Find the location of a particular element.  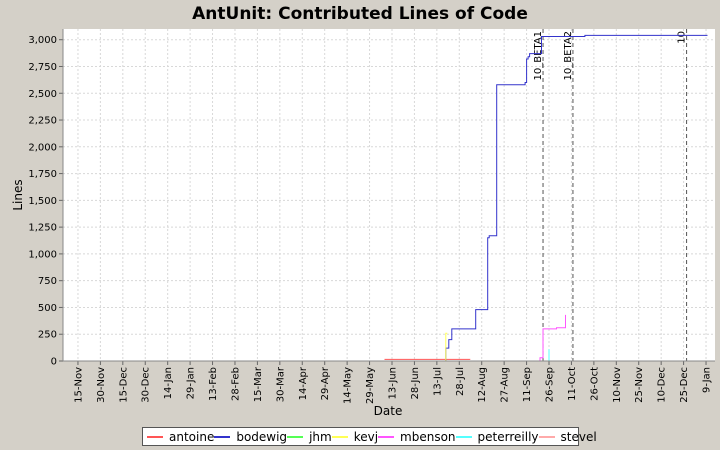

x-tick-label: 29-Apr is located at coordinates (325, 383).